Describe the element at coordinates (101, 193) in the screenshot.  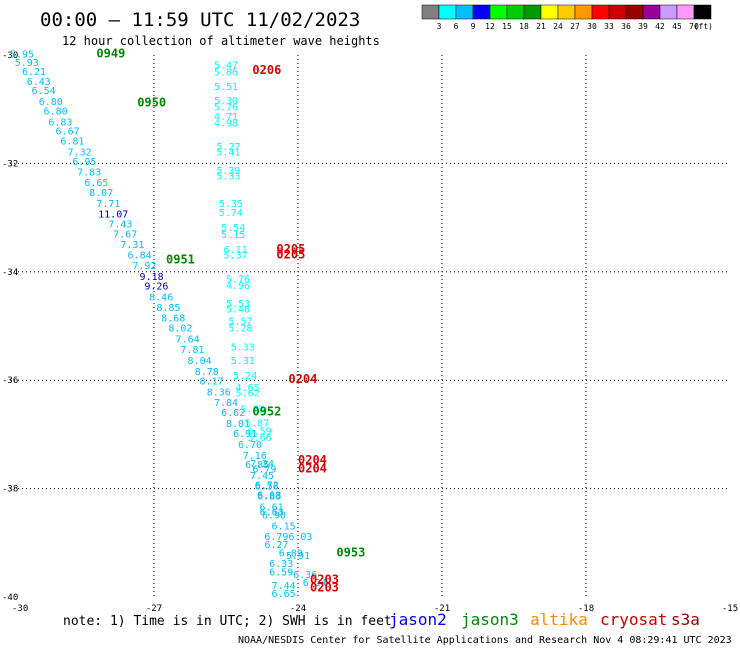
I see `wave-height-value: 8.07` at that location.